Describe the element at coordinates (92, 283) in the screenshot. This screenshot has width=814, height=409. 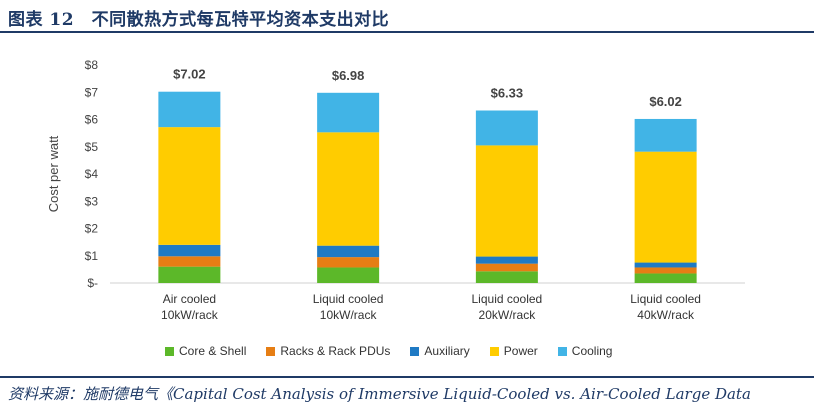
I see `y-tick-label: $-` at that location.